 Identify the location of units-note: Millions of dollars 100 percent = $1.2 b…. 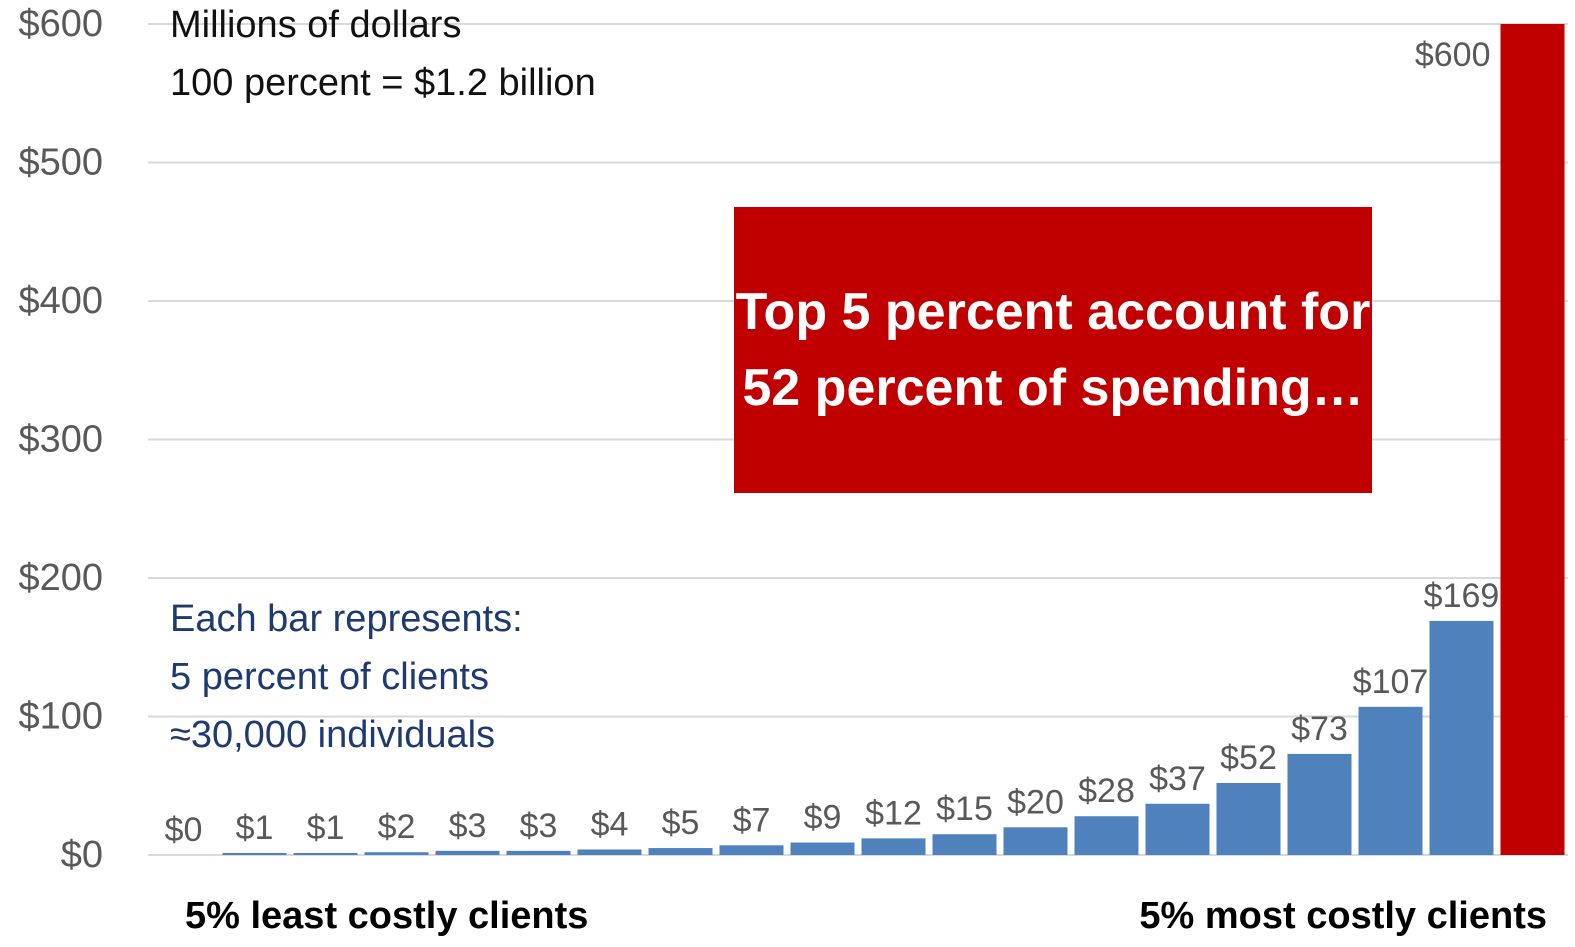
(383, 56).